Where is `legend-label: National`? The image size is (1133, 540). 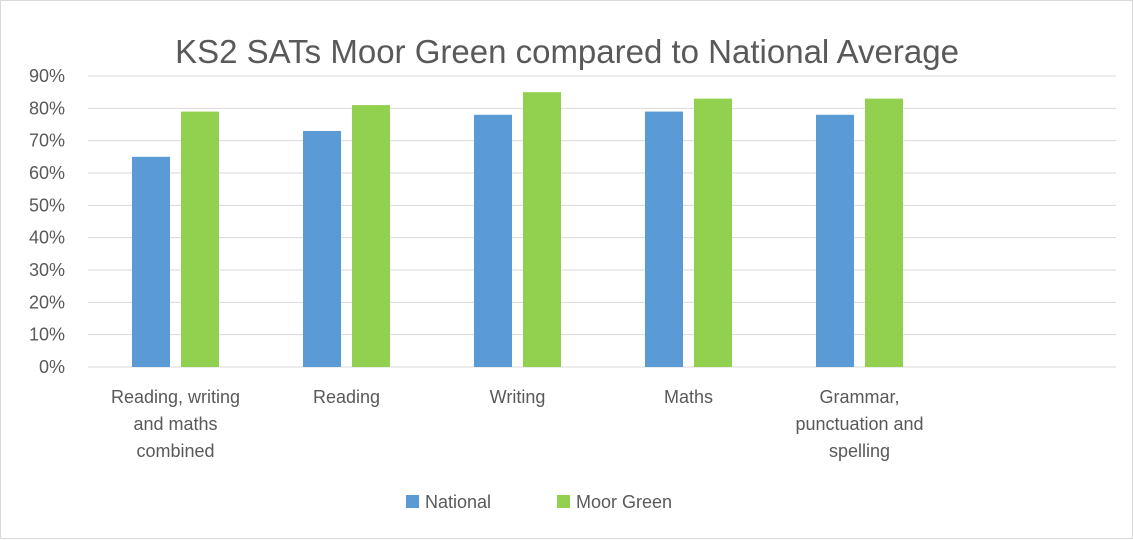
legend-label: National is located at coordinates (458, 502).